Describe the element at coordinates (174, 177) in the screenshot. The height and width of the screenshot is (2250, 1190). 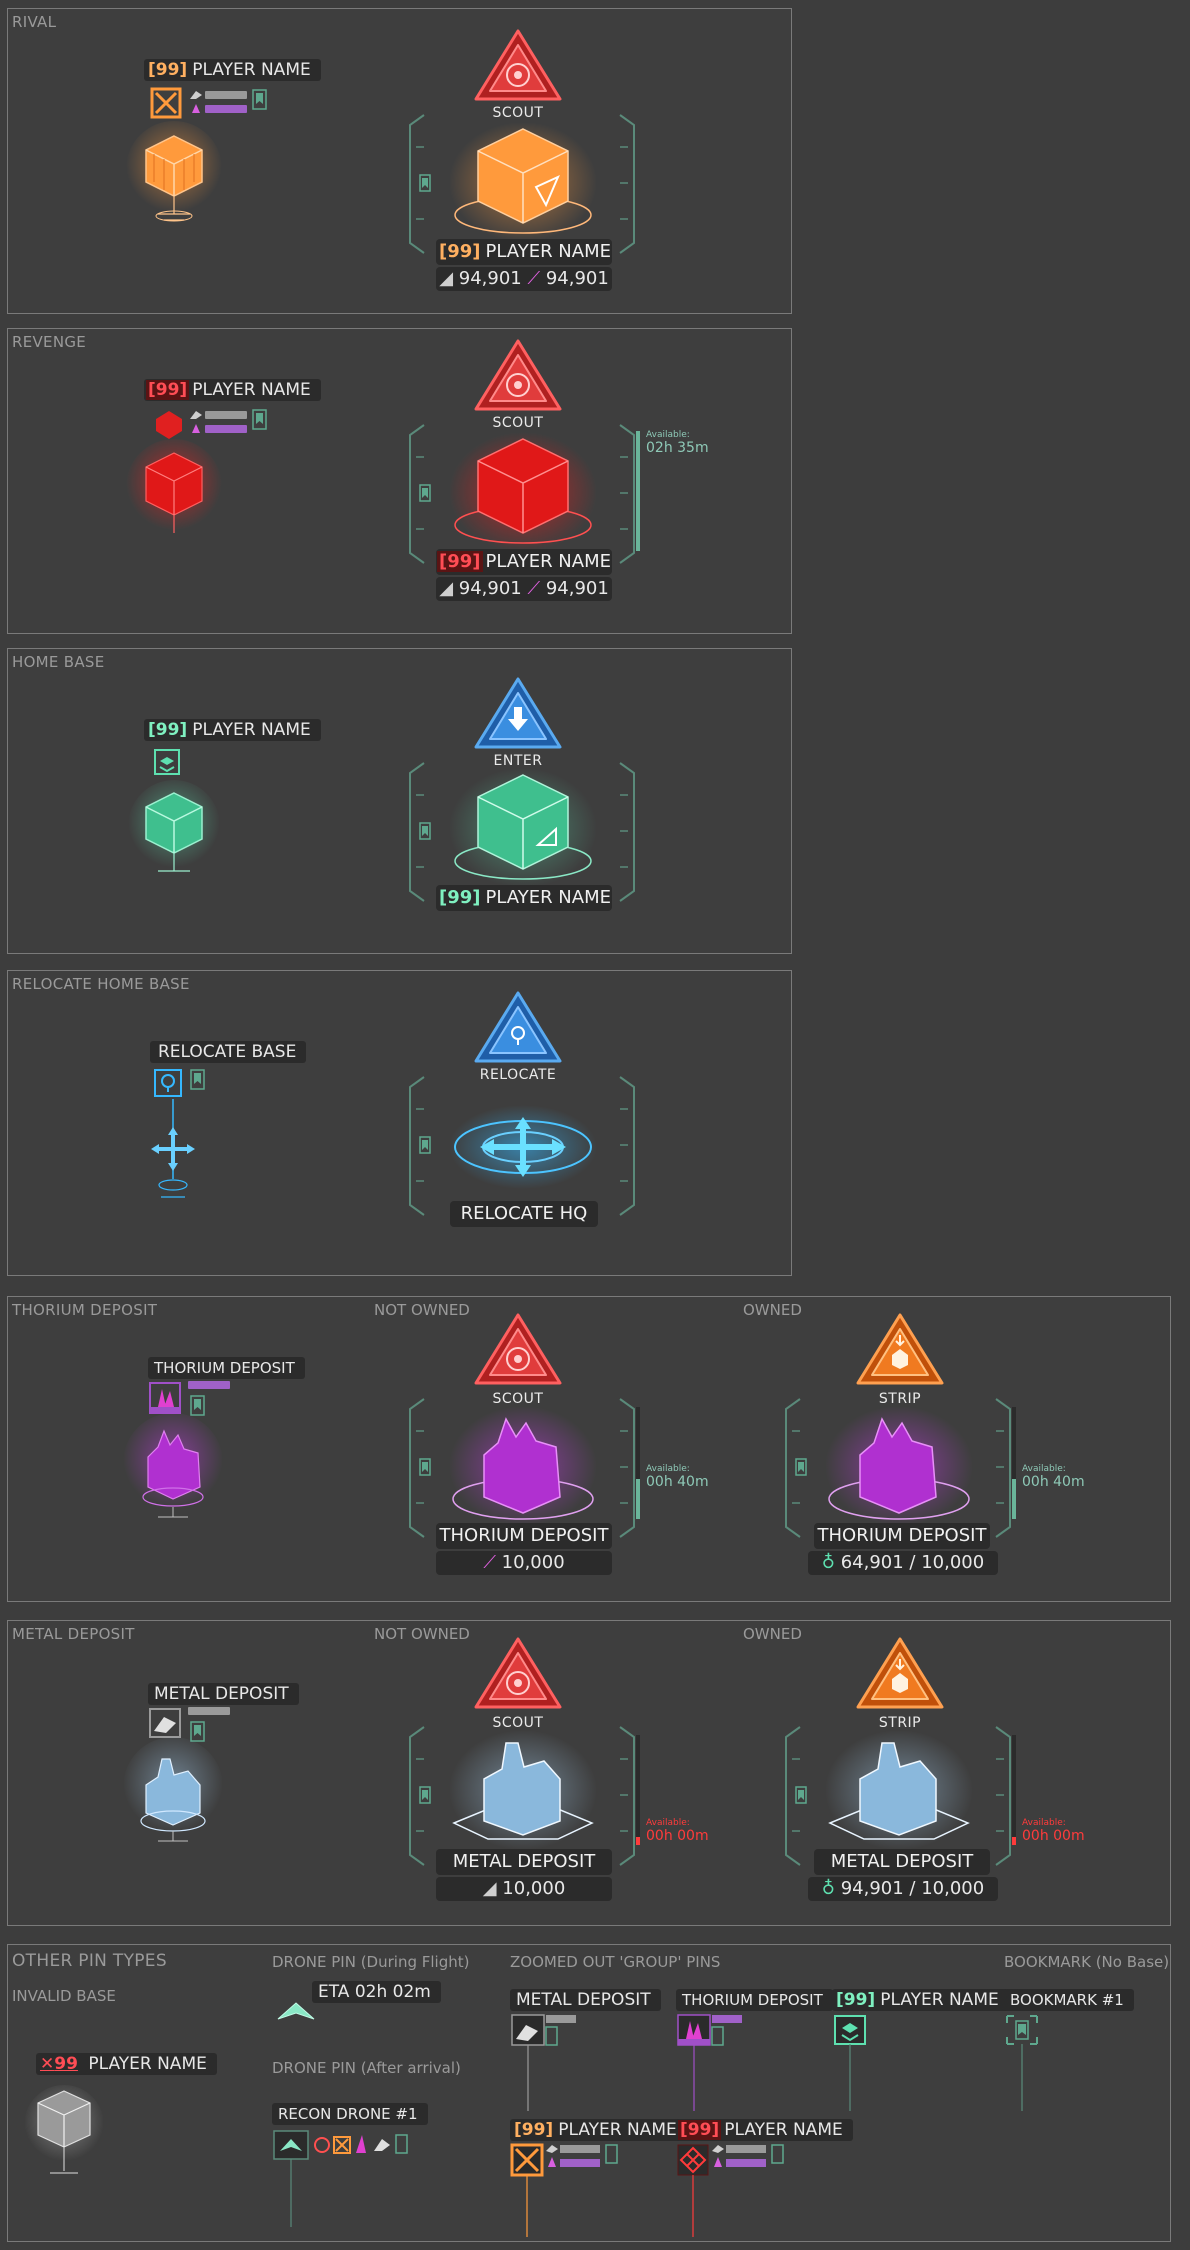
I see `rival-base-small` at that location.